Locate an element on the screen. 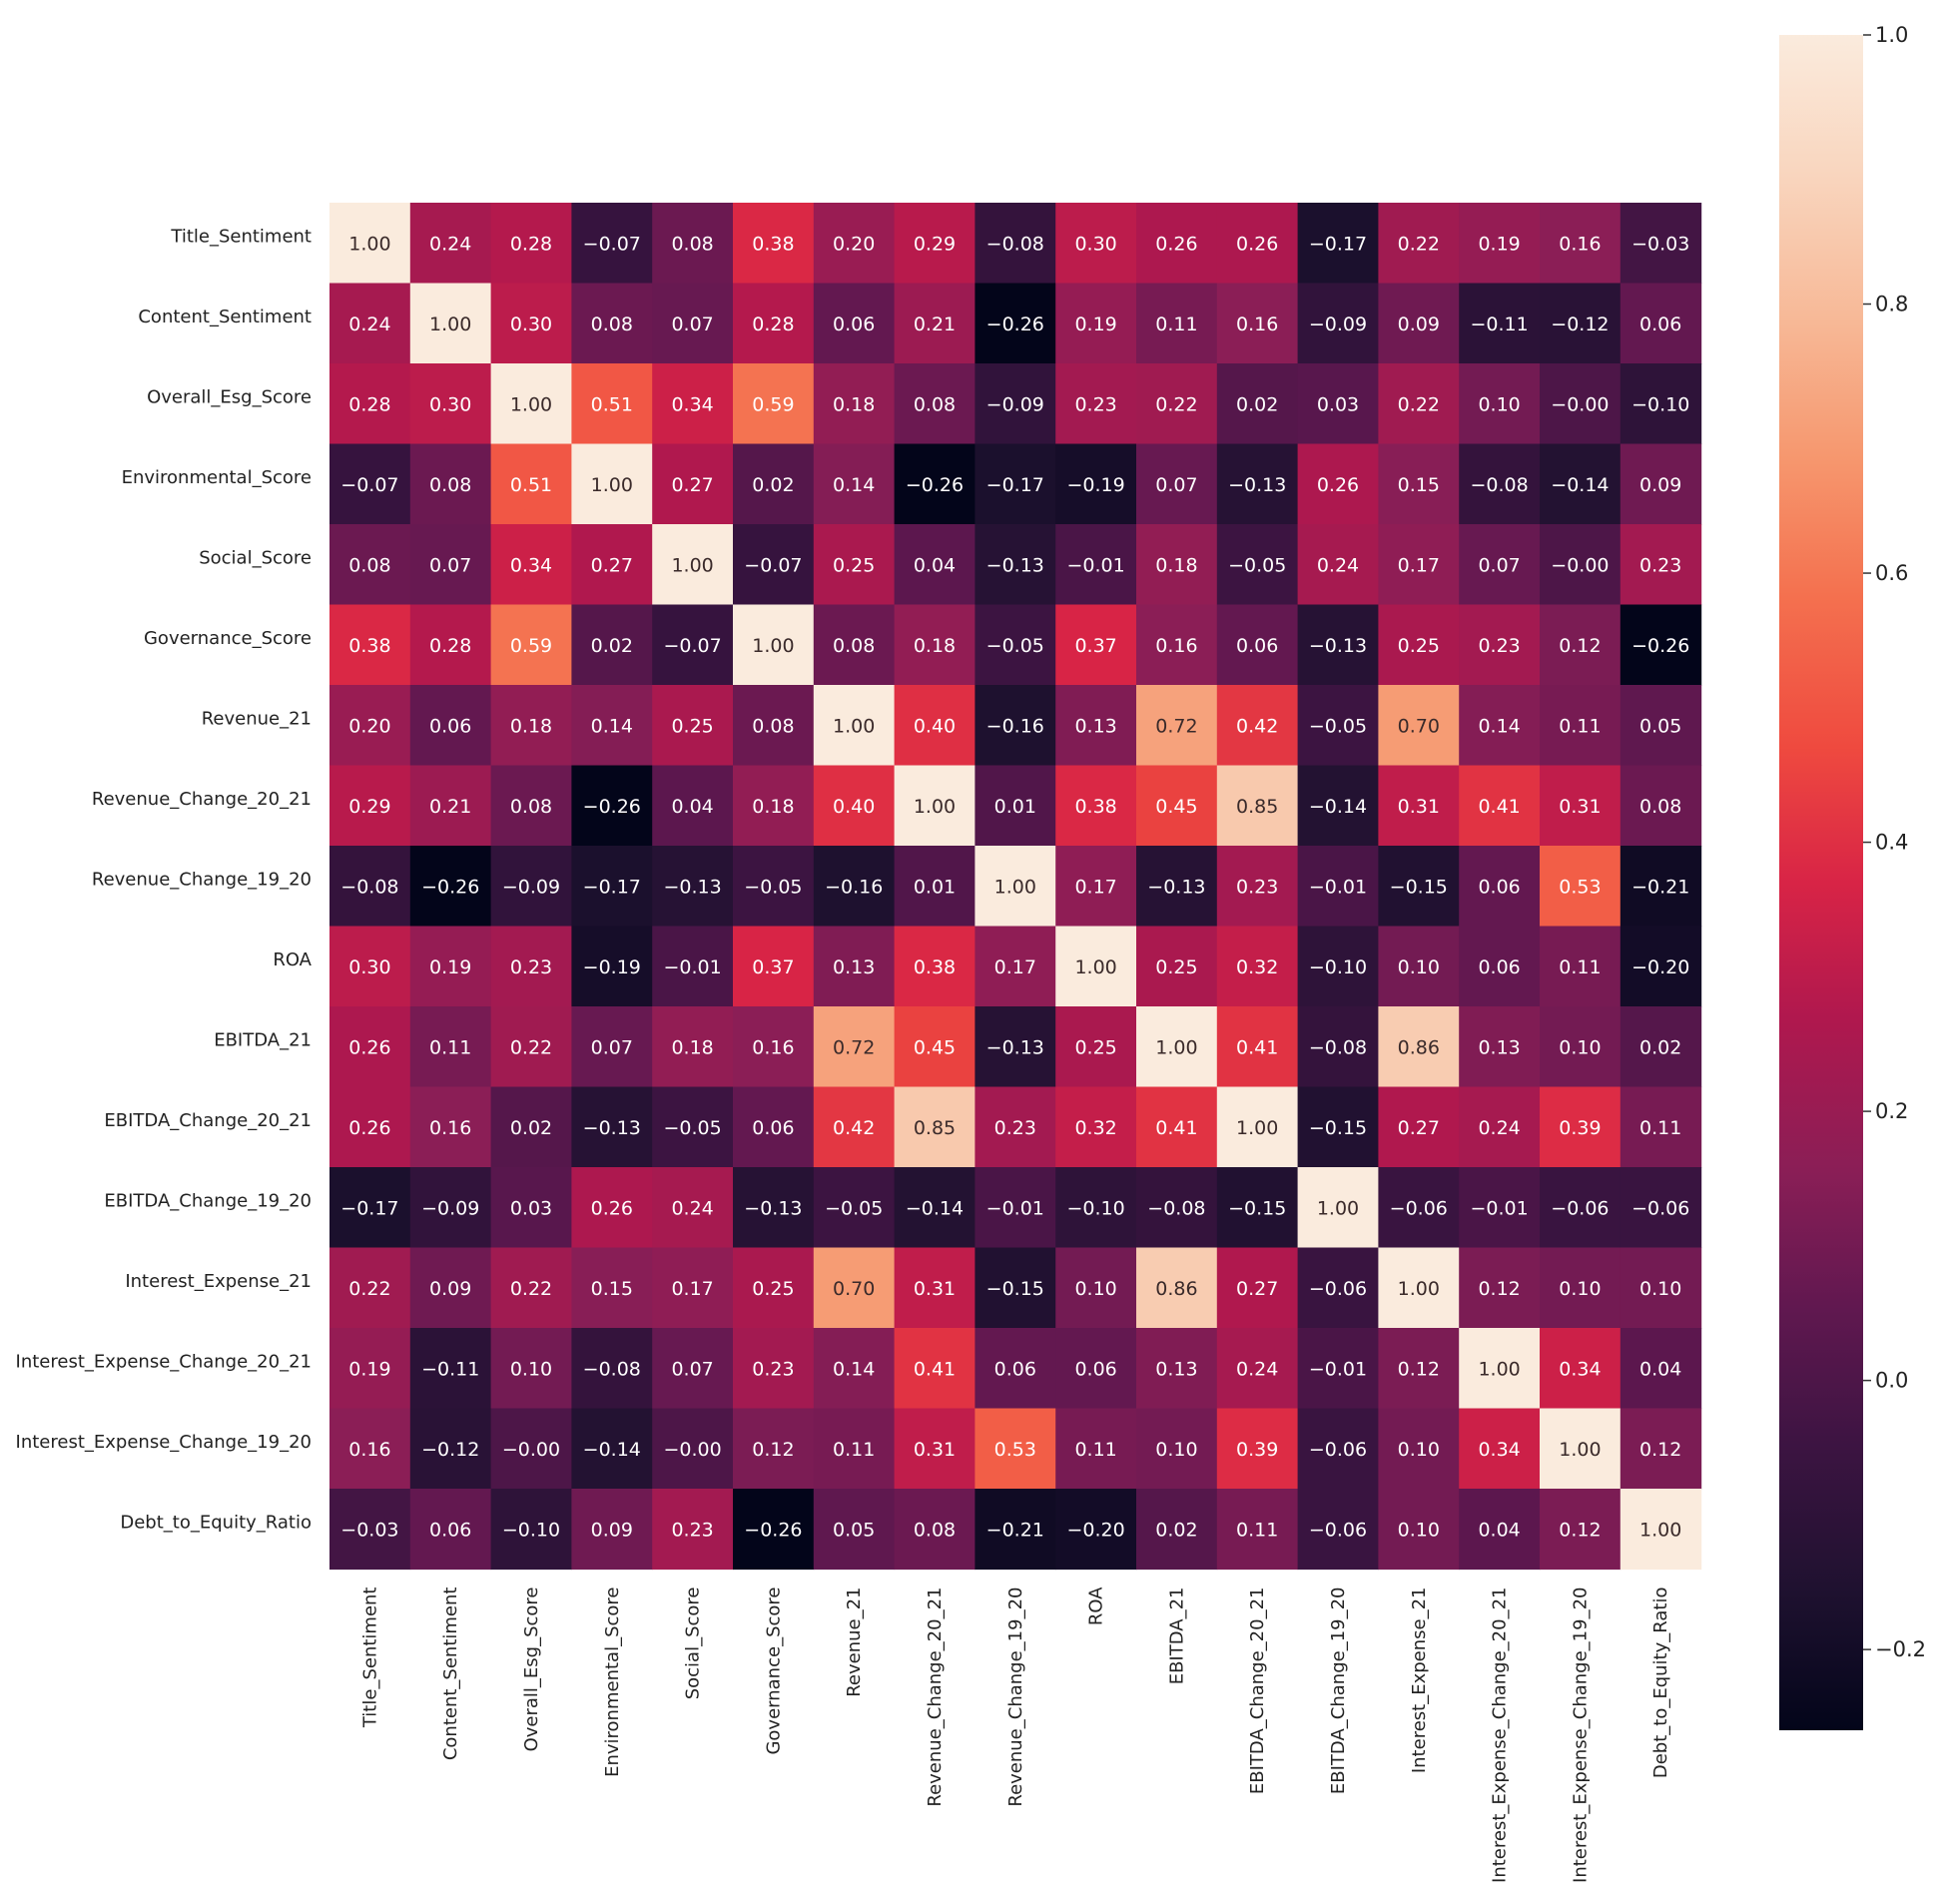 The height and width of the screenshot is (1904, 1947). heatmap-cell-label: 0.19 is located at coordinates (1499, 244).